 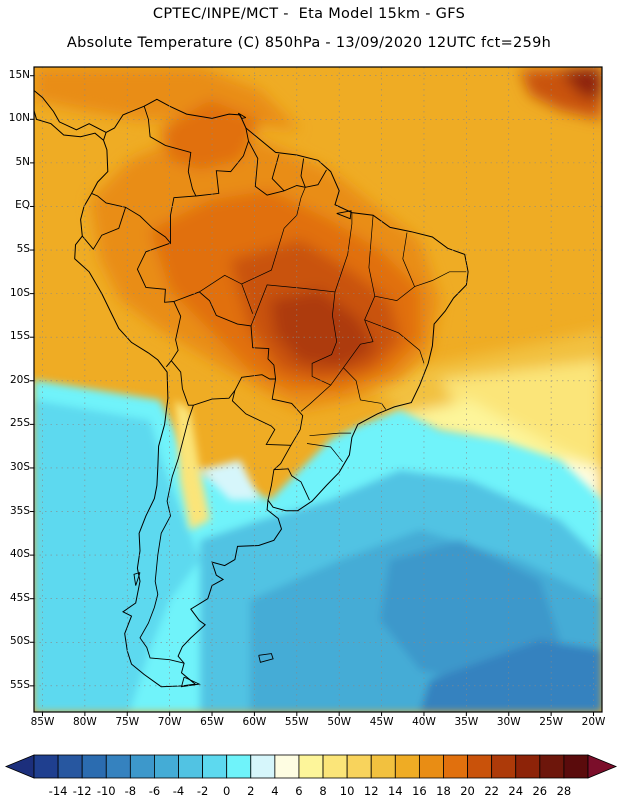 I want to click on colorbar-label: -10, so click(x=106, y=791).